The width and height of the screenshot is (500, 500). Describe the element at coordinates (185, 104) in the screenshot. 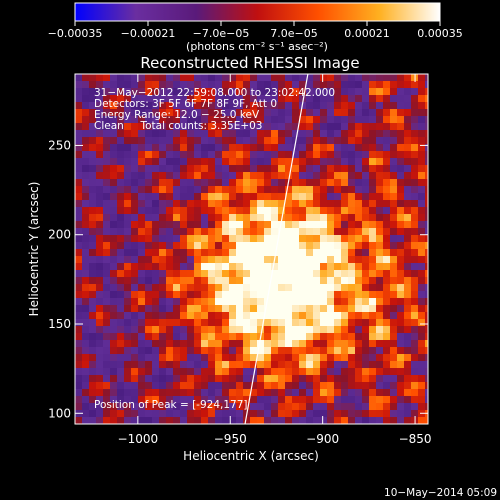

I see `annotation-detectors: Detectors: 3F 5F 6F 7F 8F 9F, Att 0` at that location.